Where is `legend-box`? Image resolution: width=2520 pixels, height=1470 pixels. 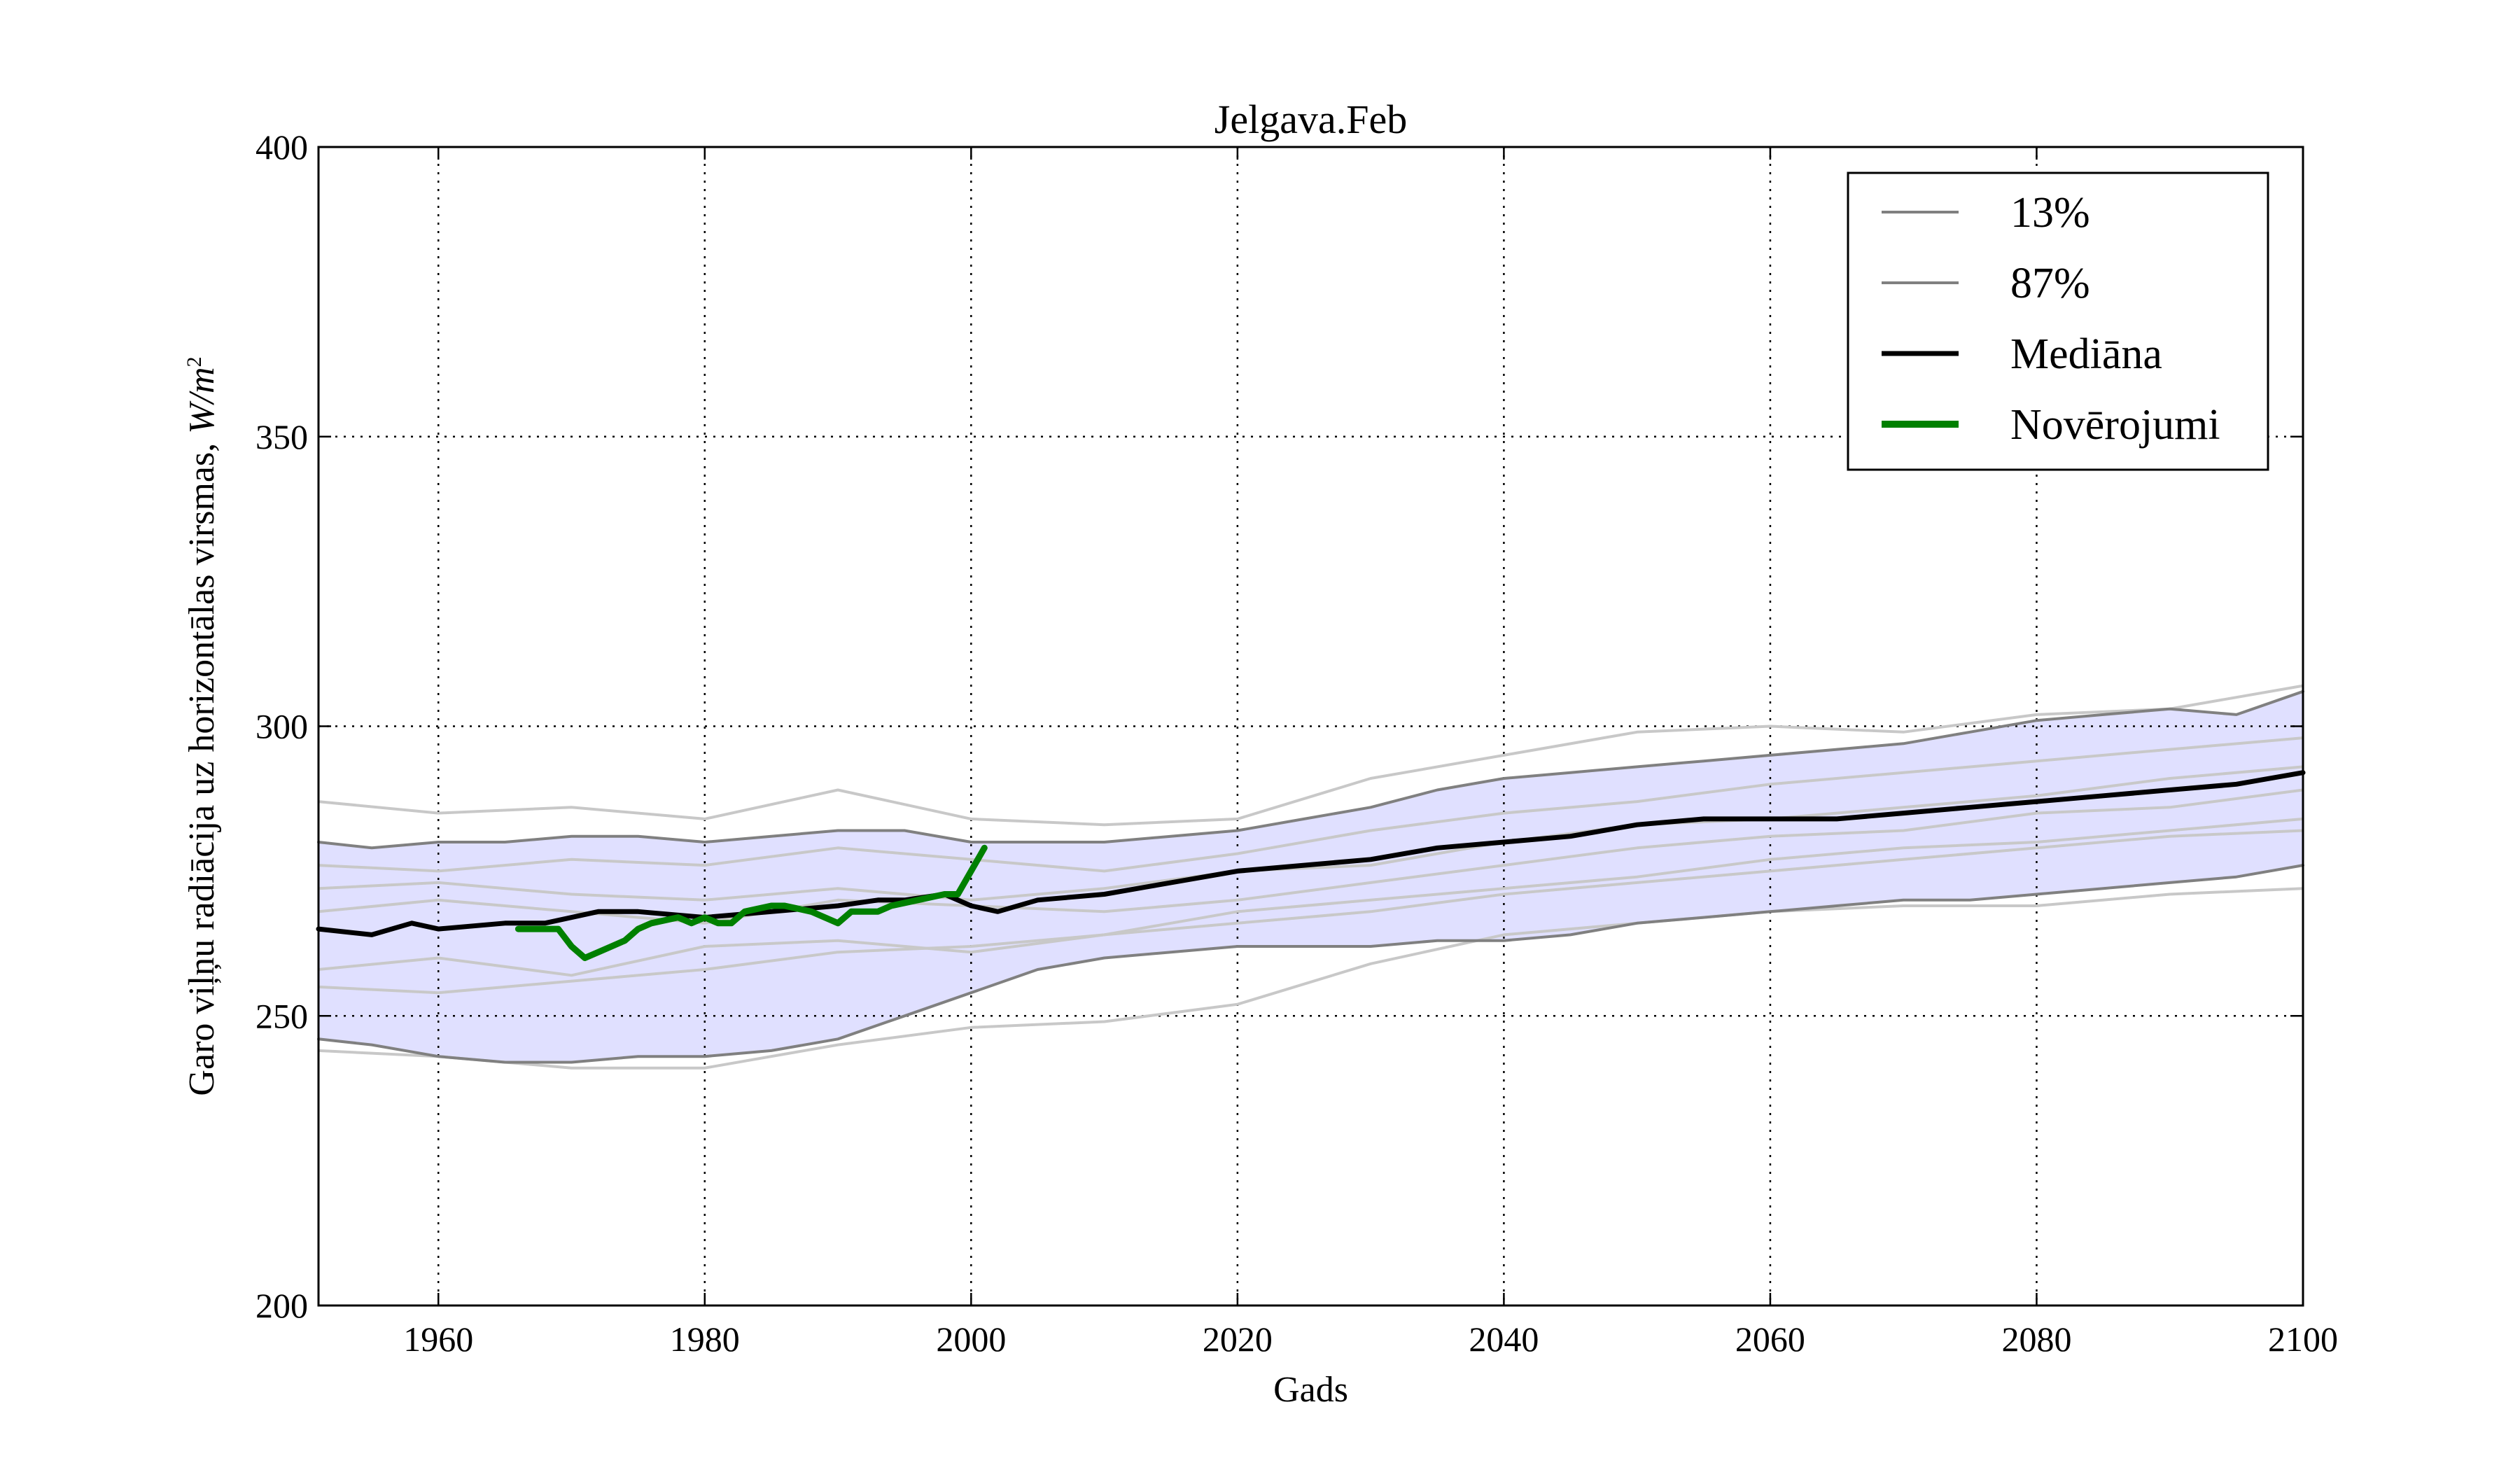 legend-box is located at coordinates (2058, 321).